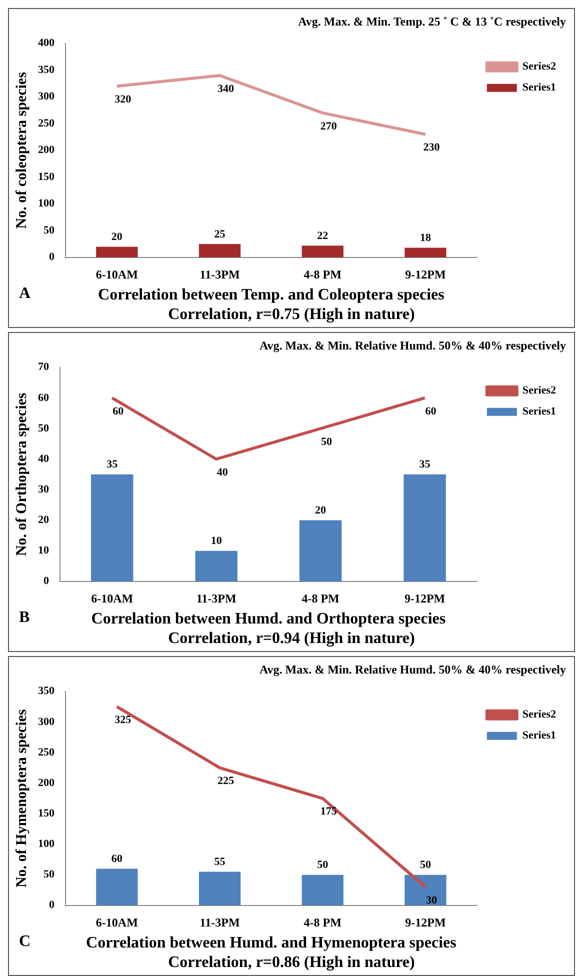  What do you see at coordinates (22, 150) in the screenshot?
I see `y-axis-title: No. of coleoptera species` at bounding box center [22, 150].